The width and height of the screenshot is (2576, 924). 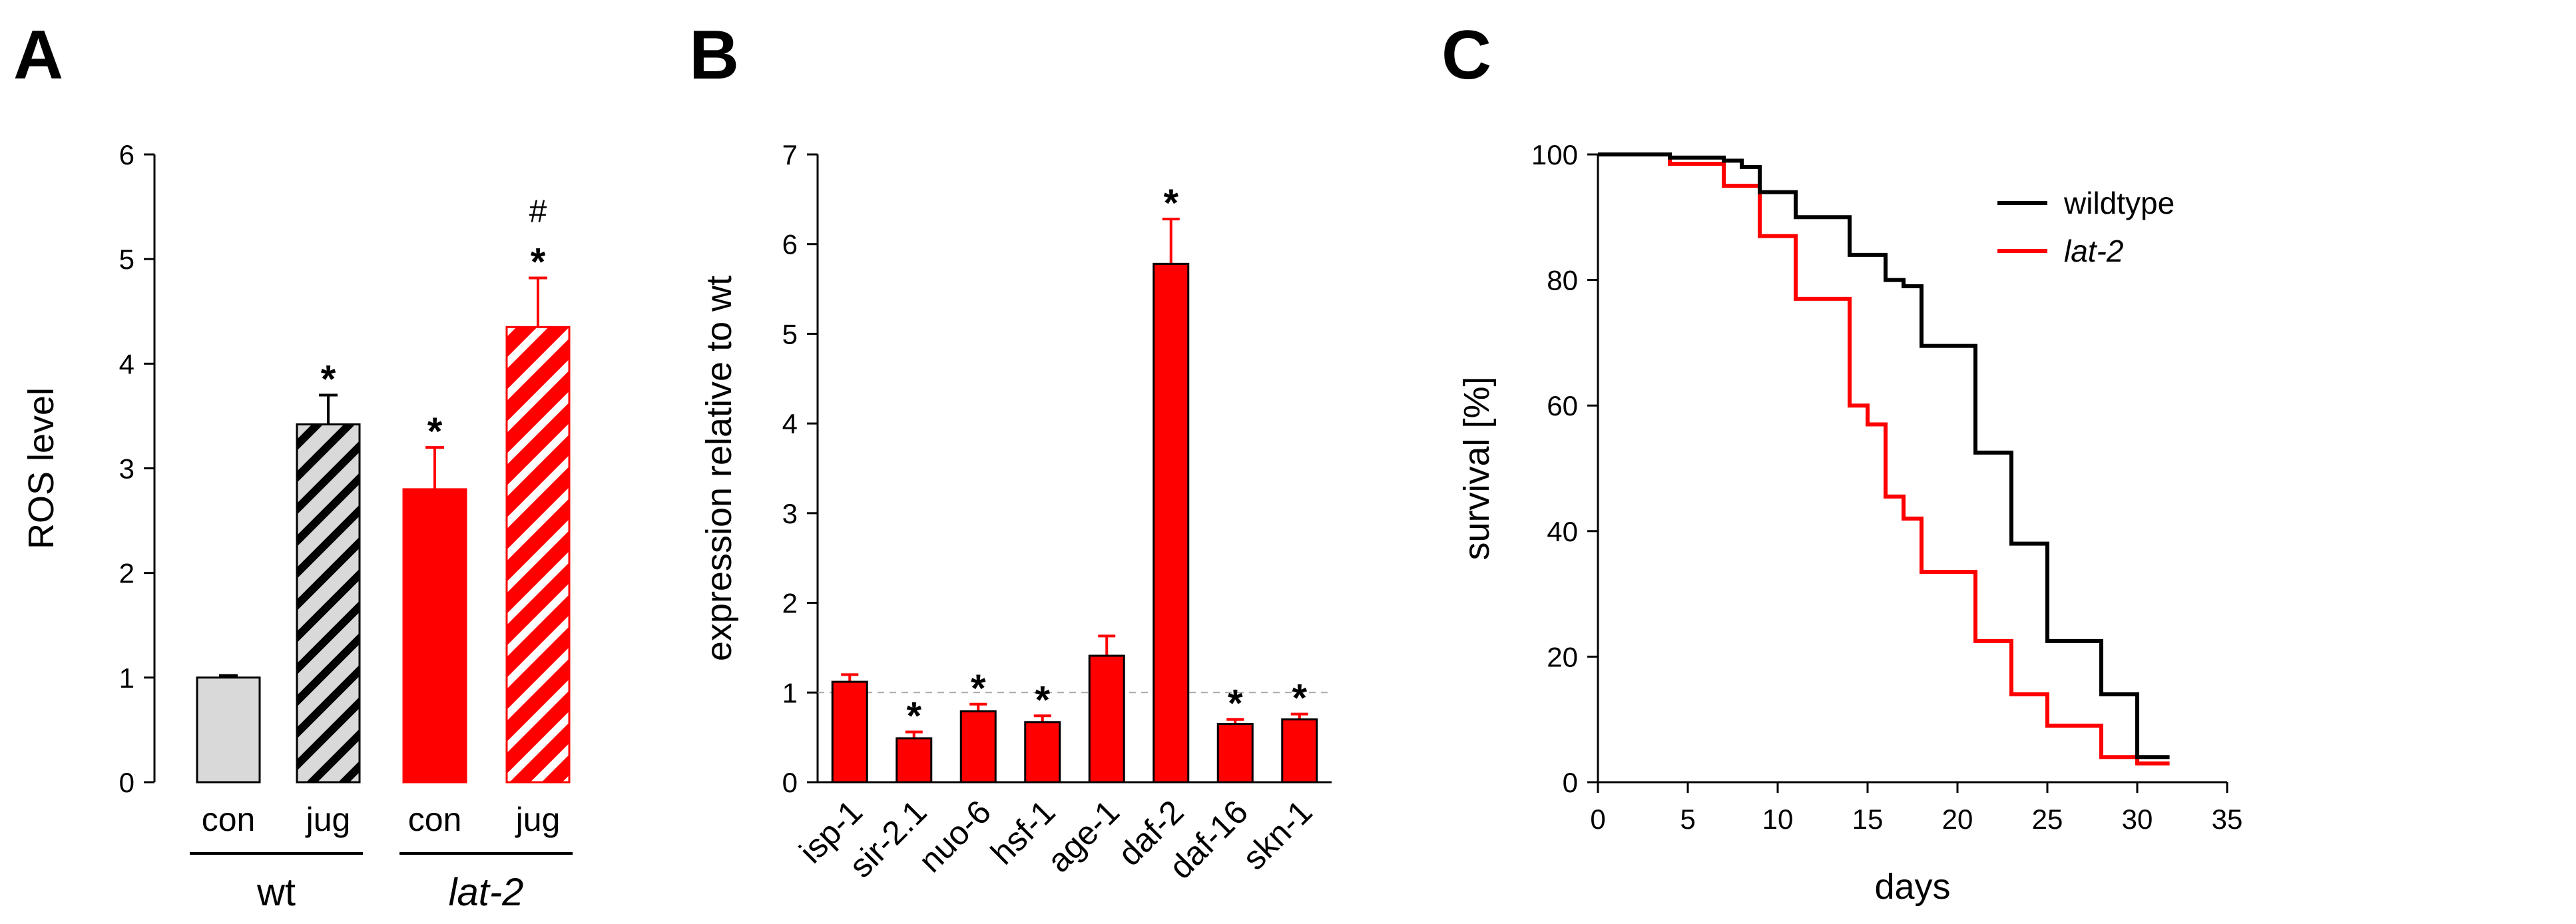 I want to click on group-label: lat-2, so click(x=487, y=893).